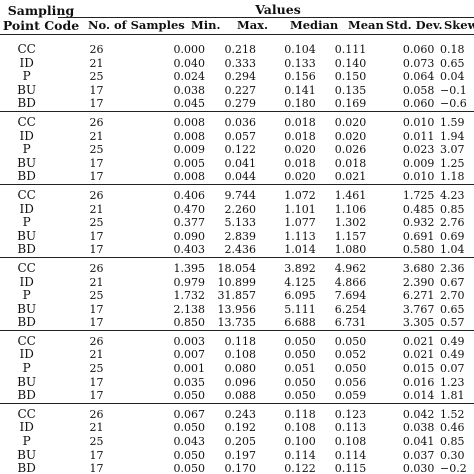 The width and height of the screenshot is (474, 474). What do you see at coordinates (240, 382) in the screenshot?
I see `max-cell: 0.096` at bounding box center [240, 382].